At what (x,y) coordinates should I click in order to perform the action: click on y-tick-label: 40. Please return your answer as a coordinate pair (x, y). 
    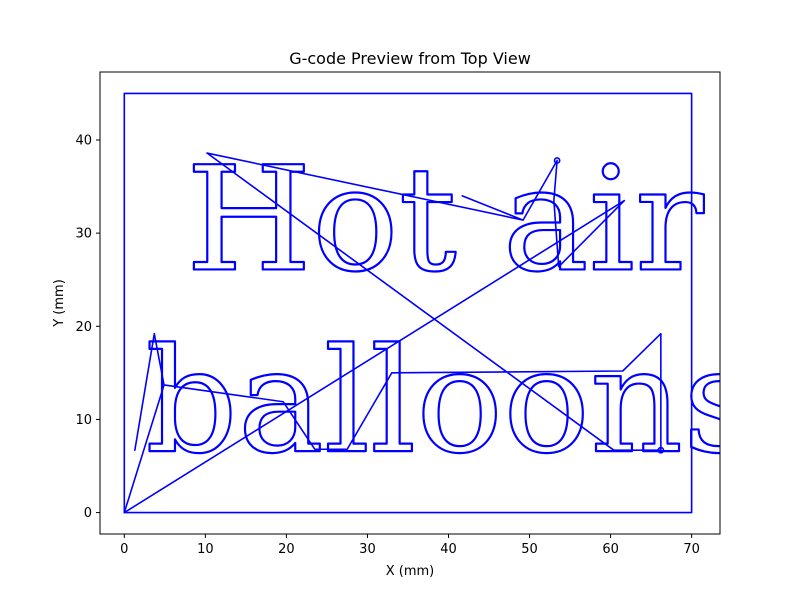
    Looking at the image, I should click on (83, 140).